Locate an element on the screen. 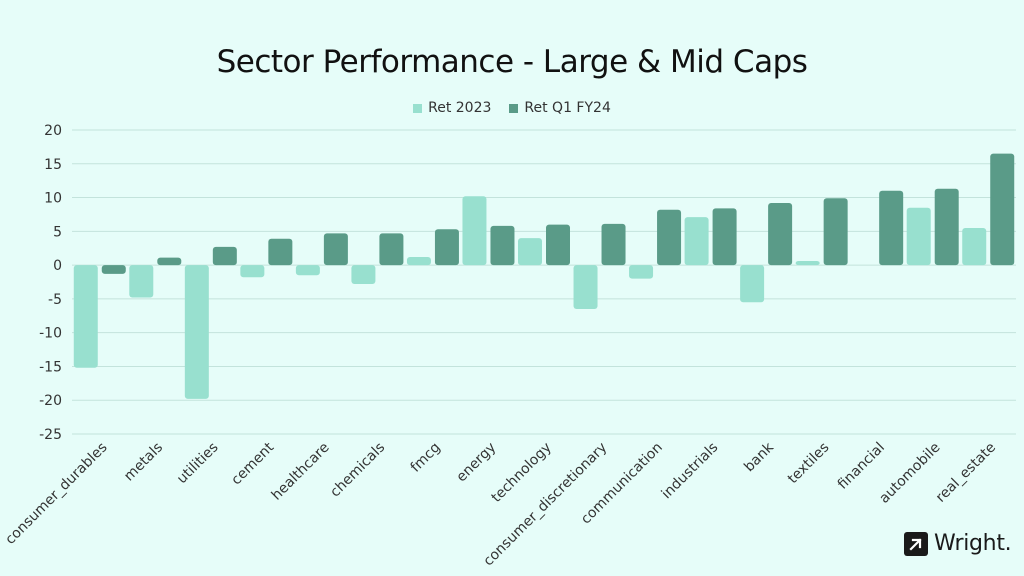  bar-ret-q1-fy24-textiles is located at coordinates (835, 232).